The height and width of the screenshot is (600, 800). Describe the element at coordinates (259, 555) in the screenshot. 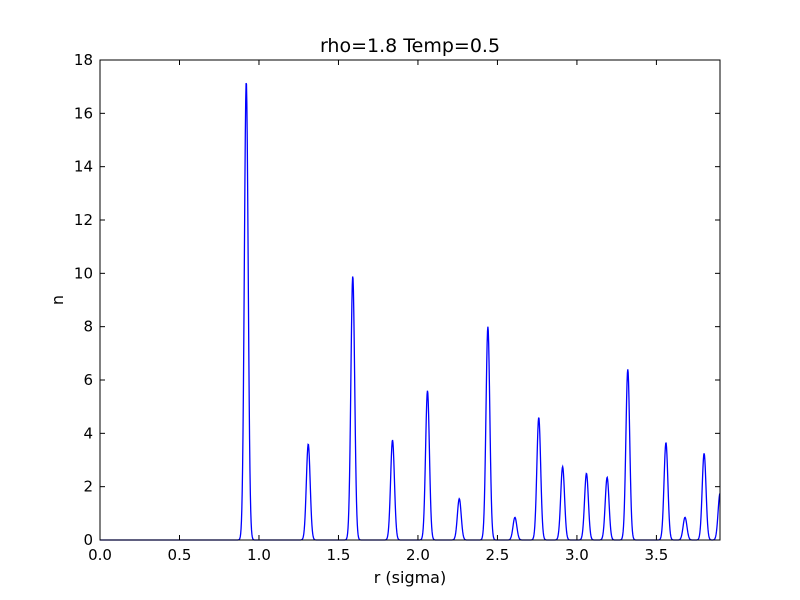

I see `x-tick-label: 1.0` at that location.